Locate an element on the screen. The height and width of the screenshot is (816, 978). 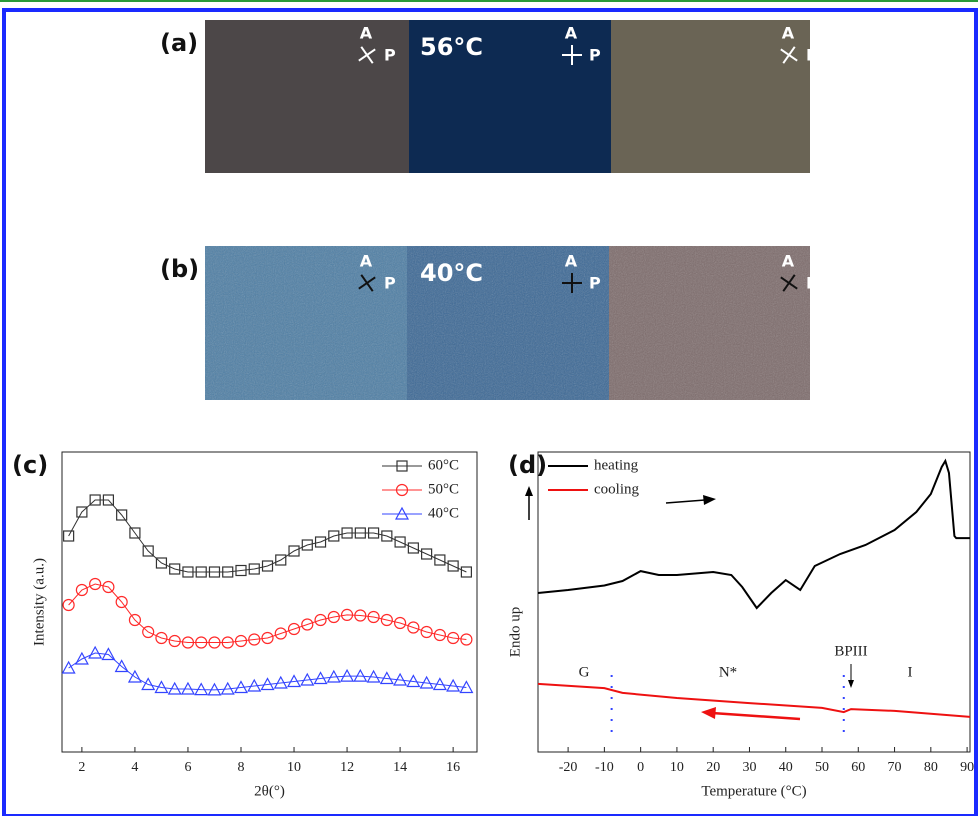
x-tick-label: 50 is located at coordinates (822, 767).